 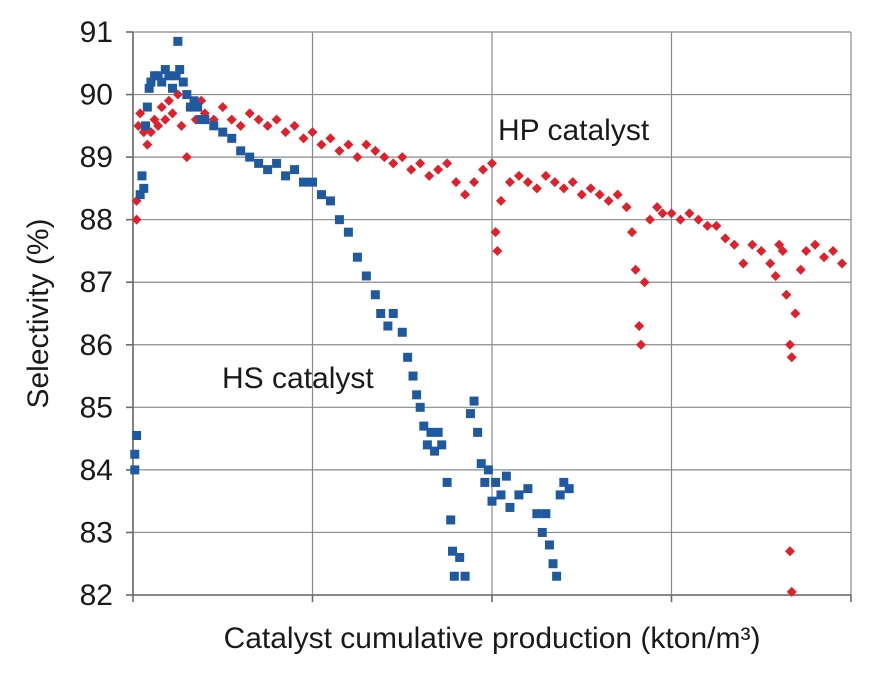 I want to click on hp-catalyst-annotation: HP catalyst, so click(x=574, y=130).